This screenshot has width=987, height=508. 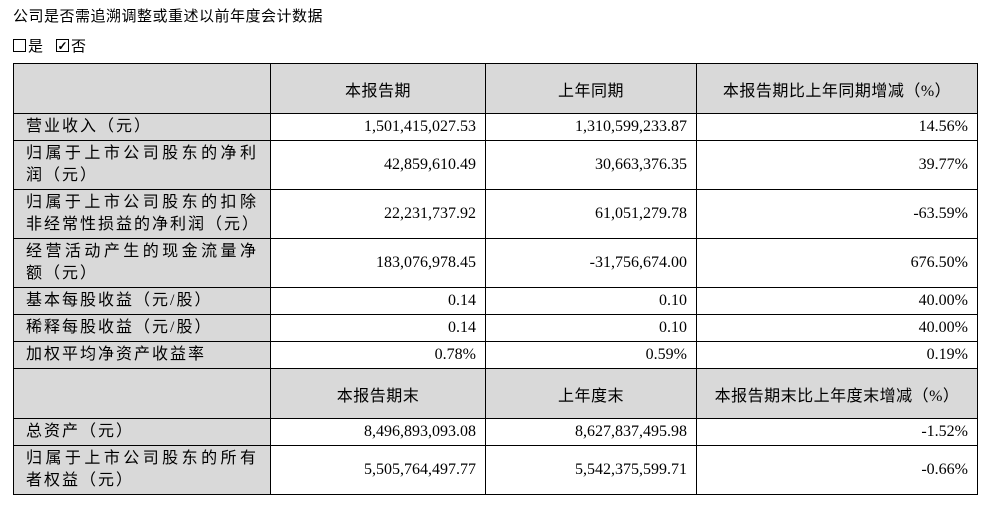 What do you see at coordinates (36, 47) in the screenshot?
I see `checkbox-yes-label: 是` at bounding box center [36, 47].